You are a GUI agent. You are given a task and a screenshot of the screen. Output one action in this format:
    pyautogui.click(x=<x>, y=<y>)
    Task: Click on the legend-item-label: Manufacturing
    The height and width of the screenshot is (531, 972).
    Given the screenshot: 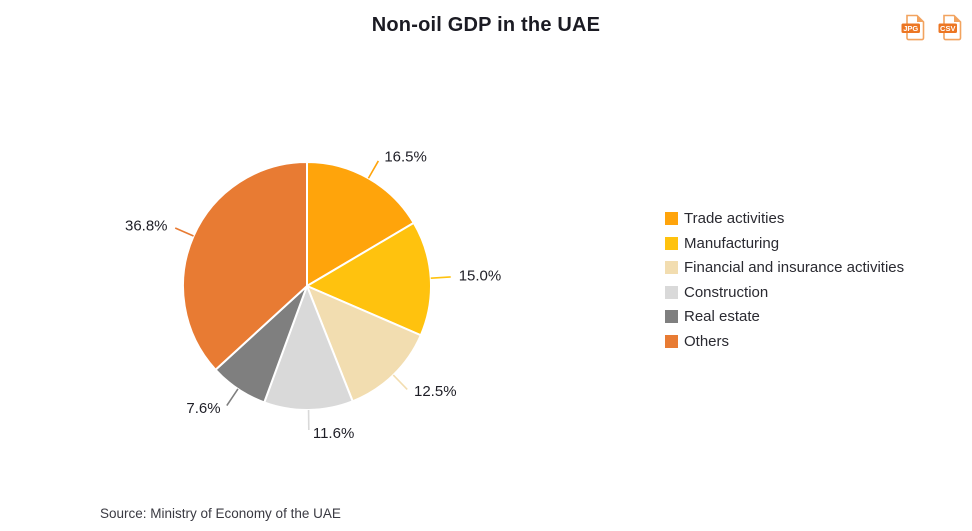 What is the action you would take?
    pyautogui.click(x=732, y=243)
    